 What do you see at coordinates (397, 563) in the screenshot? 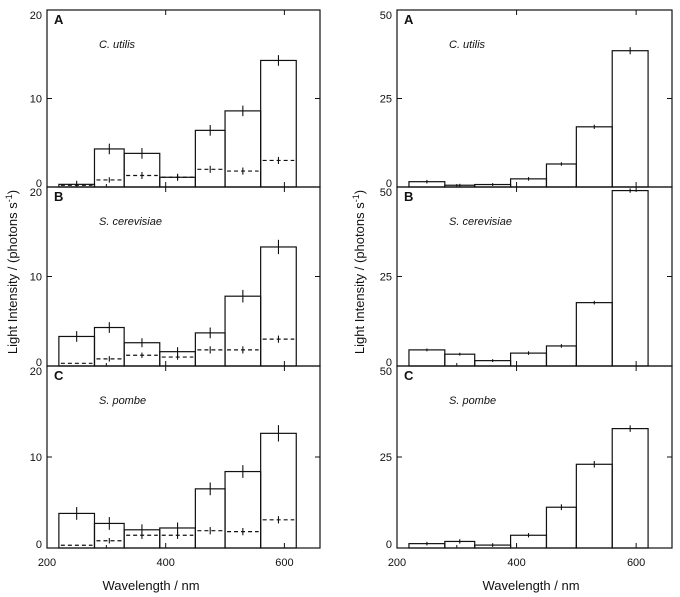
I see `x-tick-label-right: 200` at bounding box center [397, 563].